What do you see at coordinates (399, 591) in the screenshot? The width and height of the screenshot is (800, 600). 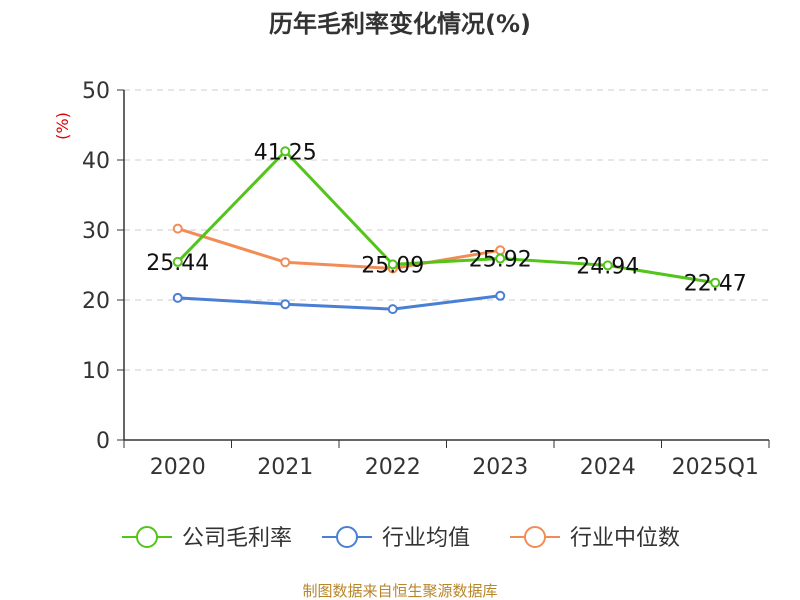 I see `source-note: 制图数据来自恒生聚源数据库` at bounding box center [399, 591].